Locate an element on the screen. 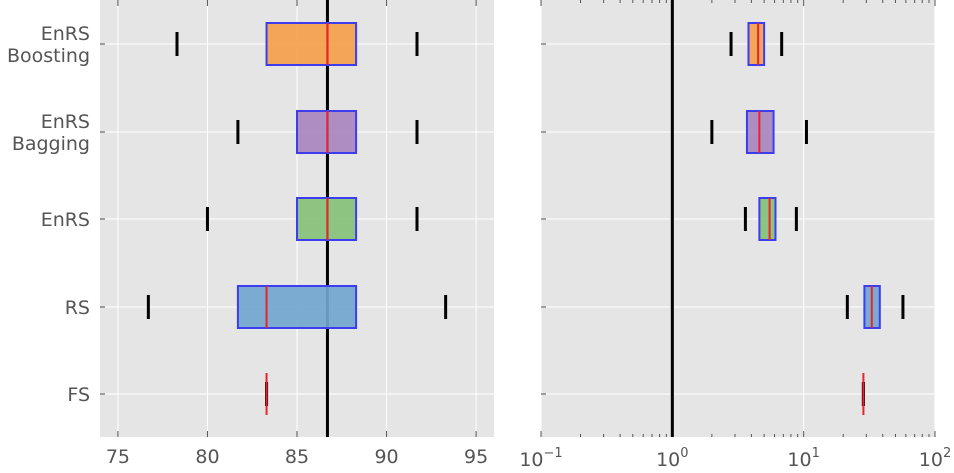 The width and height of the screenshot is (954, 473). category-label: Bagging is located at coordinates (51, 144).